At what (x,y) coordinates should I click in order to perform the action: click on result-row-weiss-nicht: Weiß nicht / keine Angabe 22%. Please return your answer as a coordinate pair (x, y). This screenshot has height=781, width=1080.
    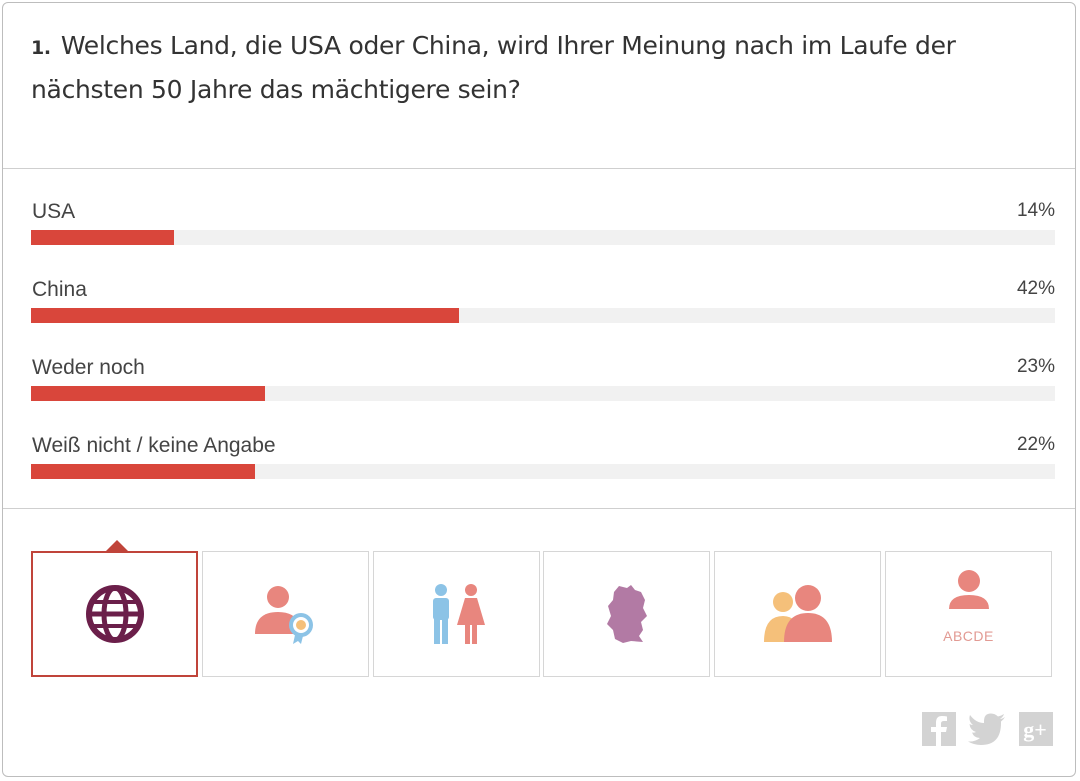
    Looking at the image, I should click on (543, 464).